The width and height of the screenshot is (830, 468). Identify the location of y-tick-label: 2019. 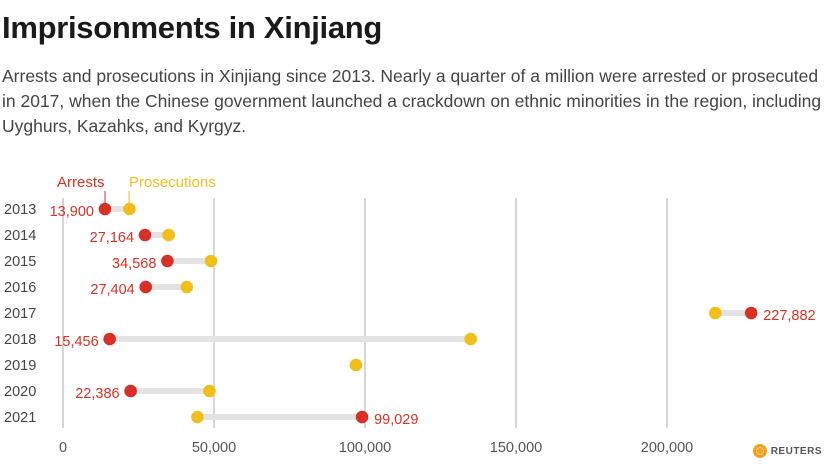
(20, 366).